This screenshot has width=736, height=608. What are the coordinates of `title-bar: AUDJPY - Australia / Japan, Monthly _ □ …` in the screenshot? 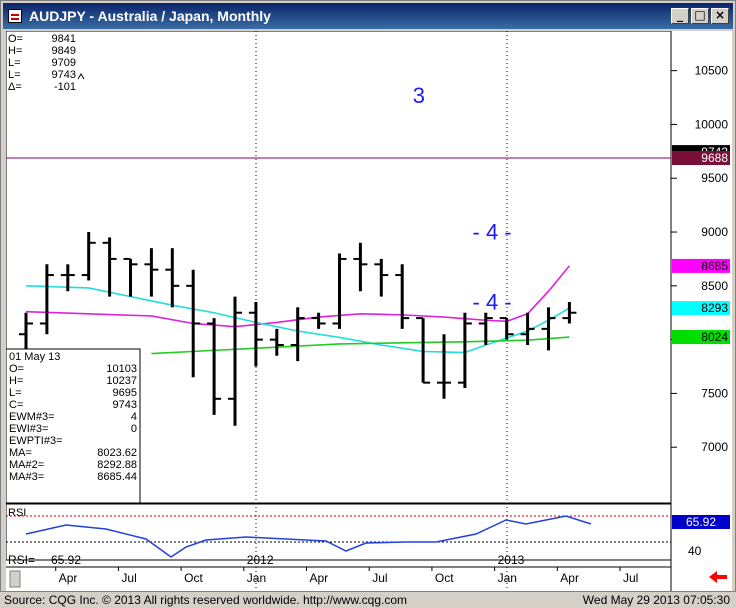 It's located at (368, 16).